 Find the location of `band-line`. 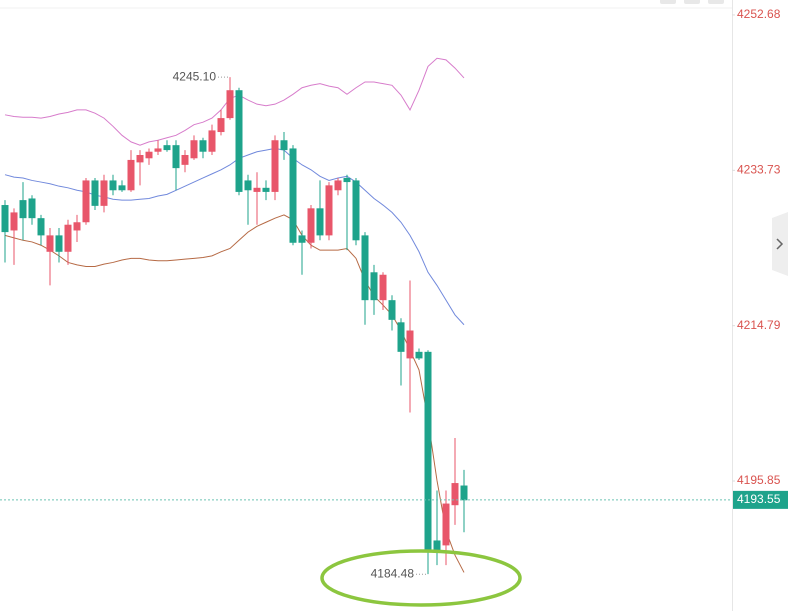

band-line is located at coordinates (234, 101).